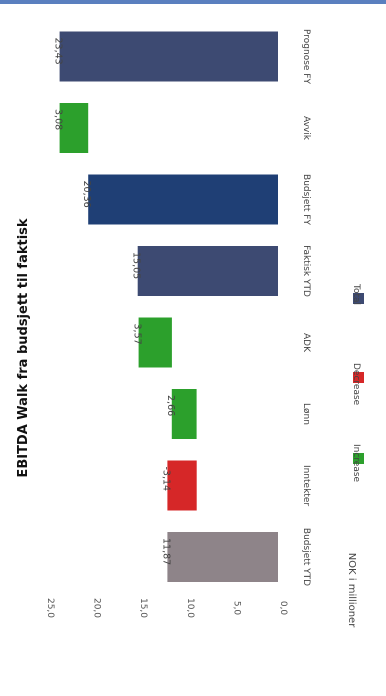  What do you see at coordinates (58, 119) in the screenshot?
I see `data-label: 3,08` at bounding box center [58, 119].